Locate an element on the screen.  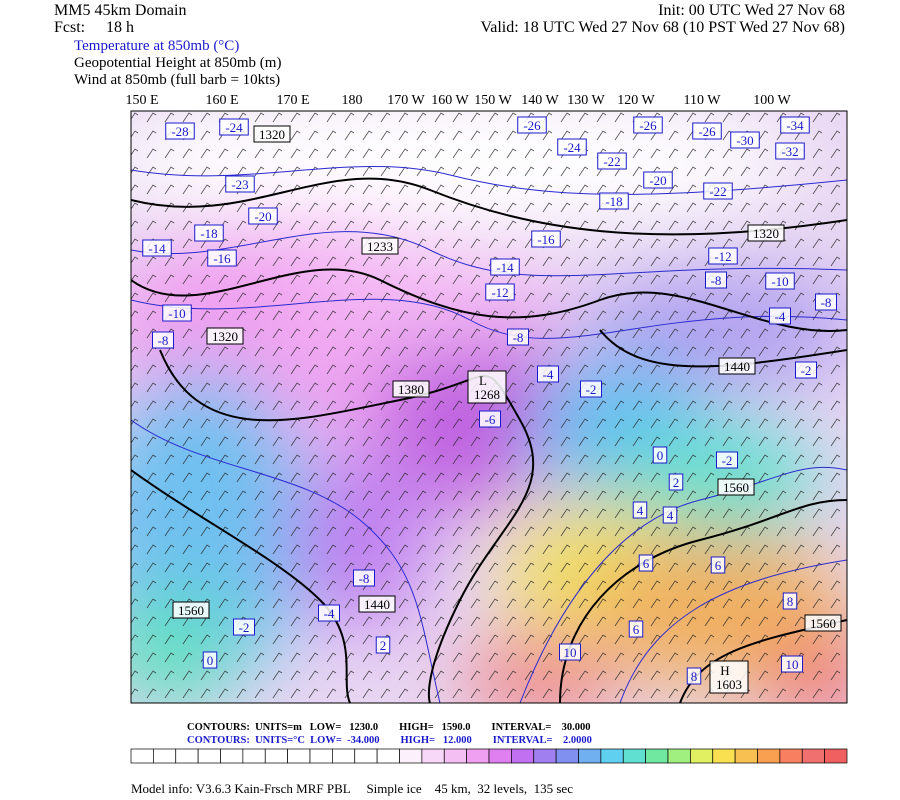
label-text: -20 is located at coordinates (262, 216).